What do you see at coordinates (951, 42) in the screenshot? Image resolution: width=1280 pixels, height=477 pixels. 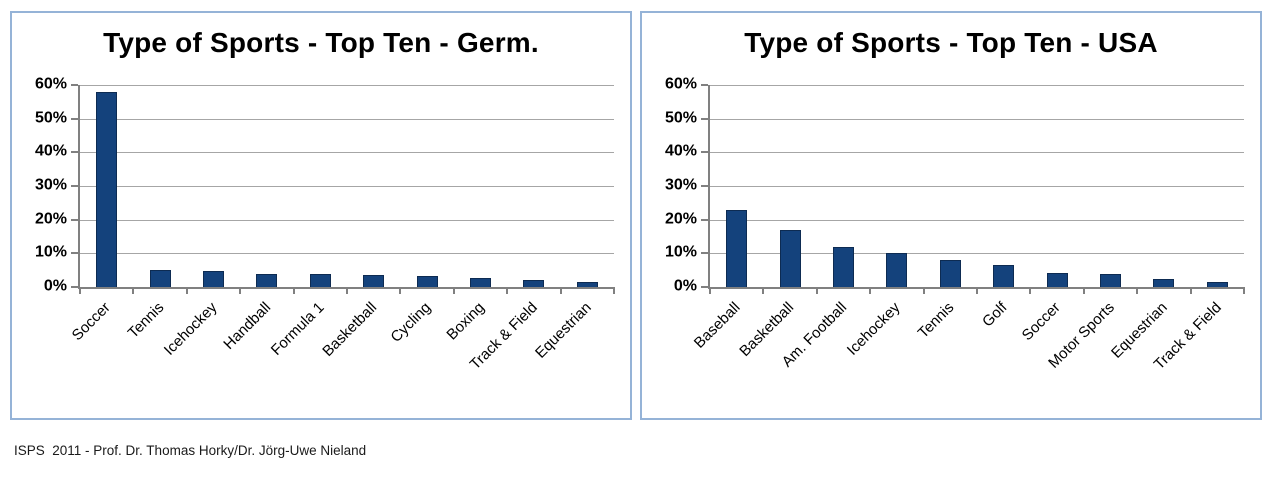 I see `chart-title-usa: Type of Sports - Top Ten - USA` at bounding box center [951, 42].